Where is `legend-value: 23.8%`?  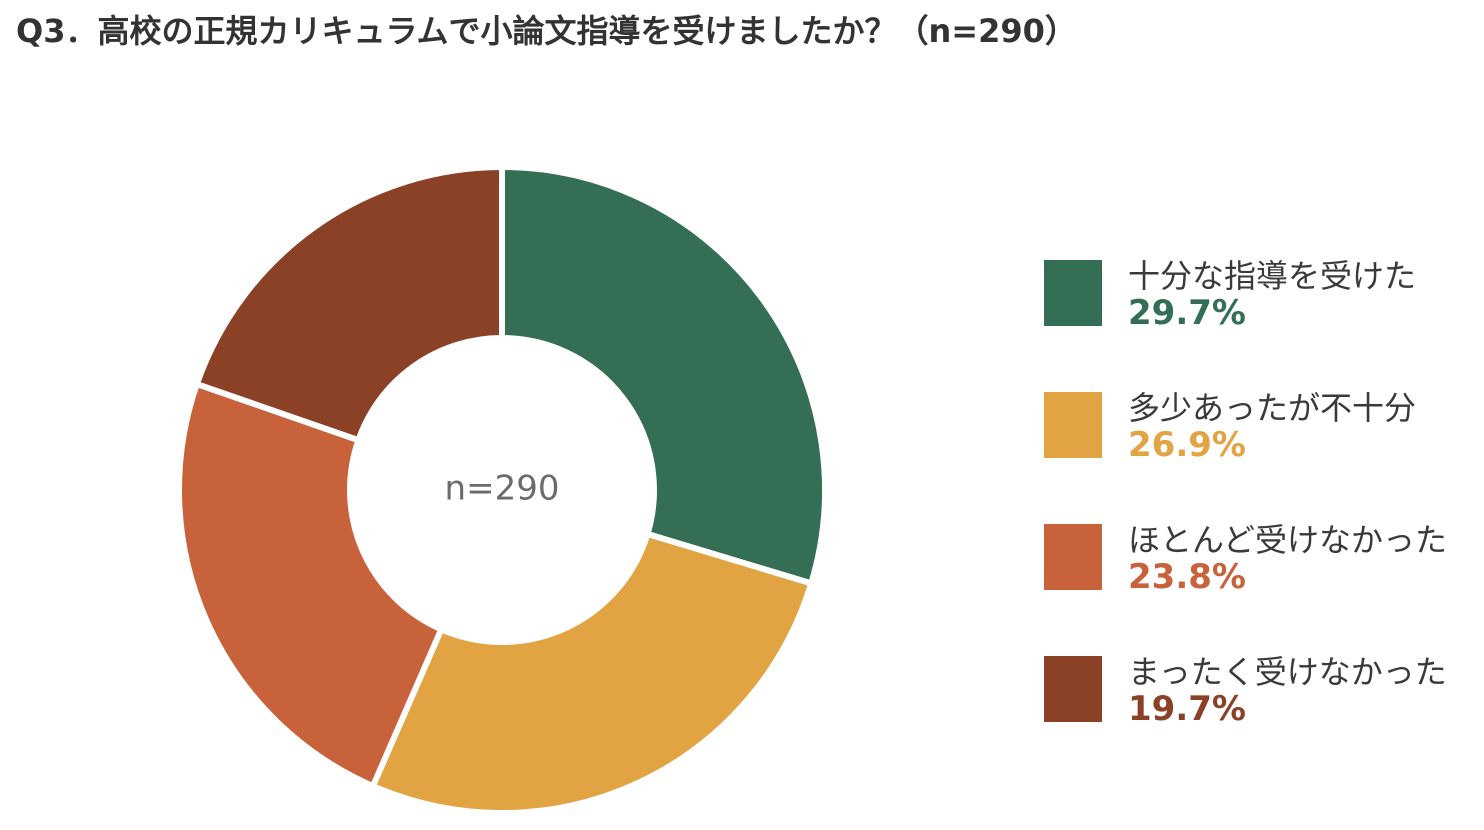 legend-value: 23.8% is located at coordinates (1187, 577).